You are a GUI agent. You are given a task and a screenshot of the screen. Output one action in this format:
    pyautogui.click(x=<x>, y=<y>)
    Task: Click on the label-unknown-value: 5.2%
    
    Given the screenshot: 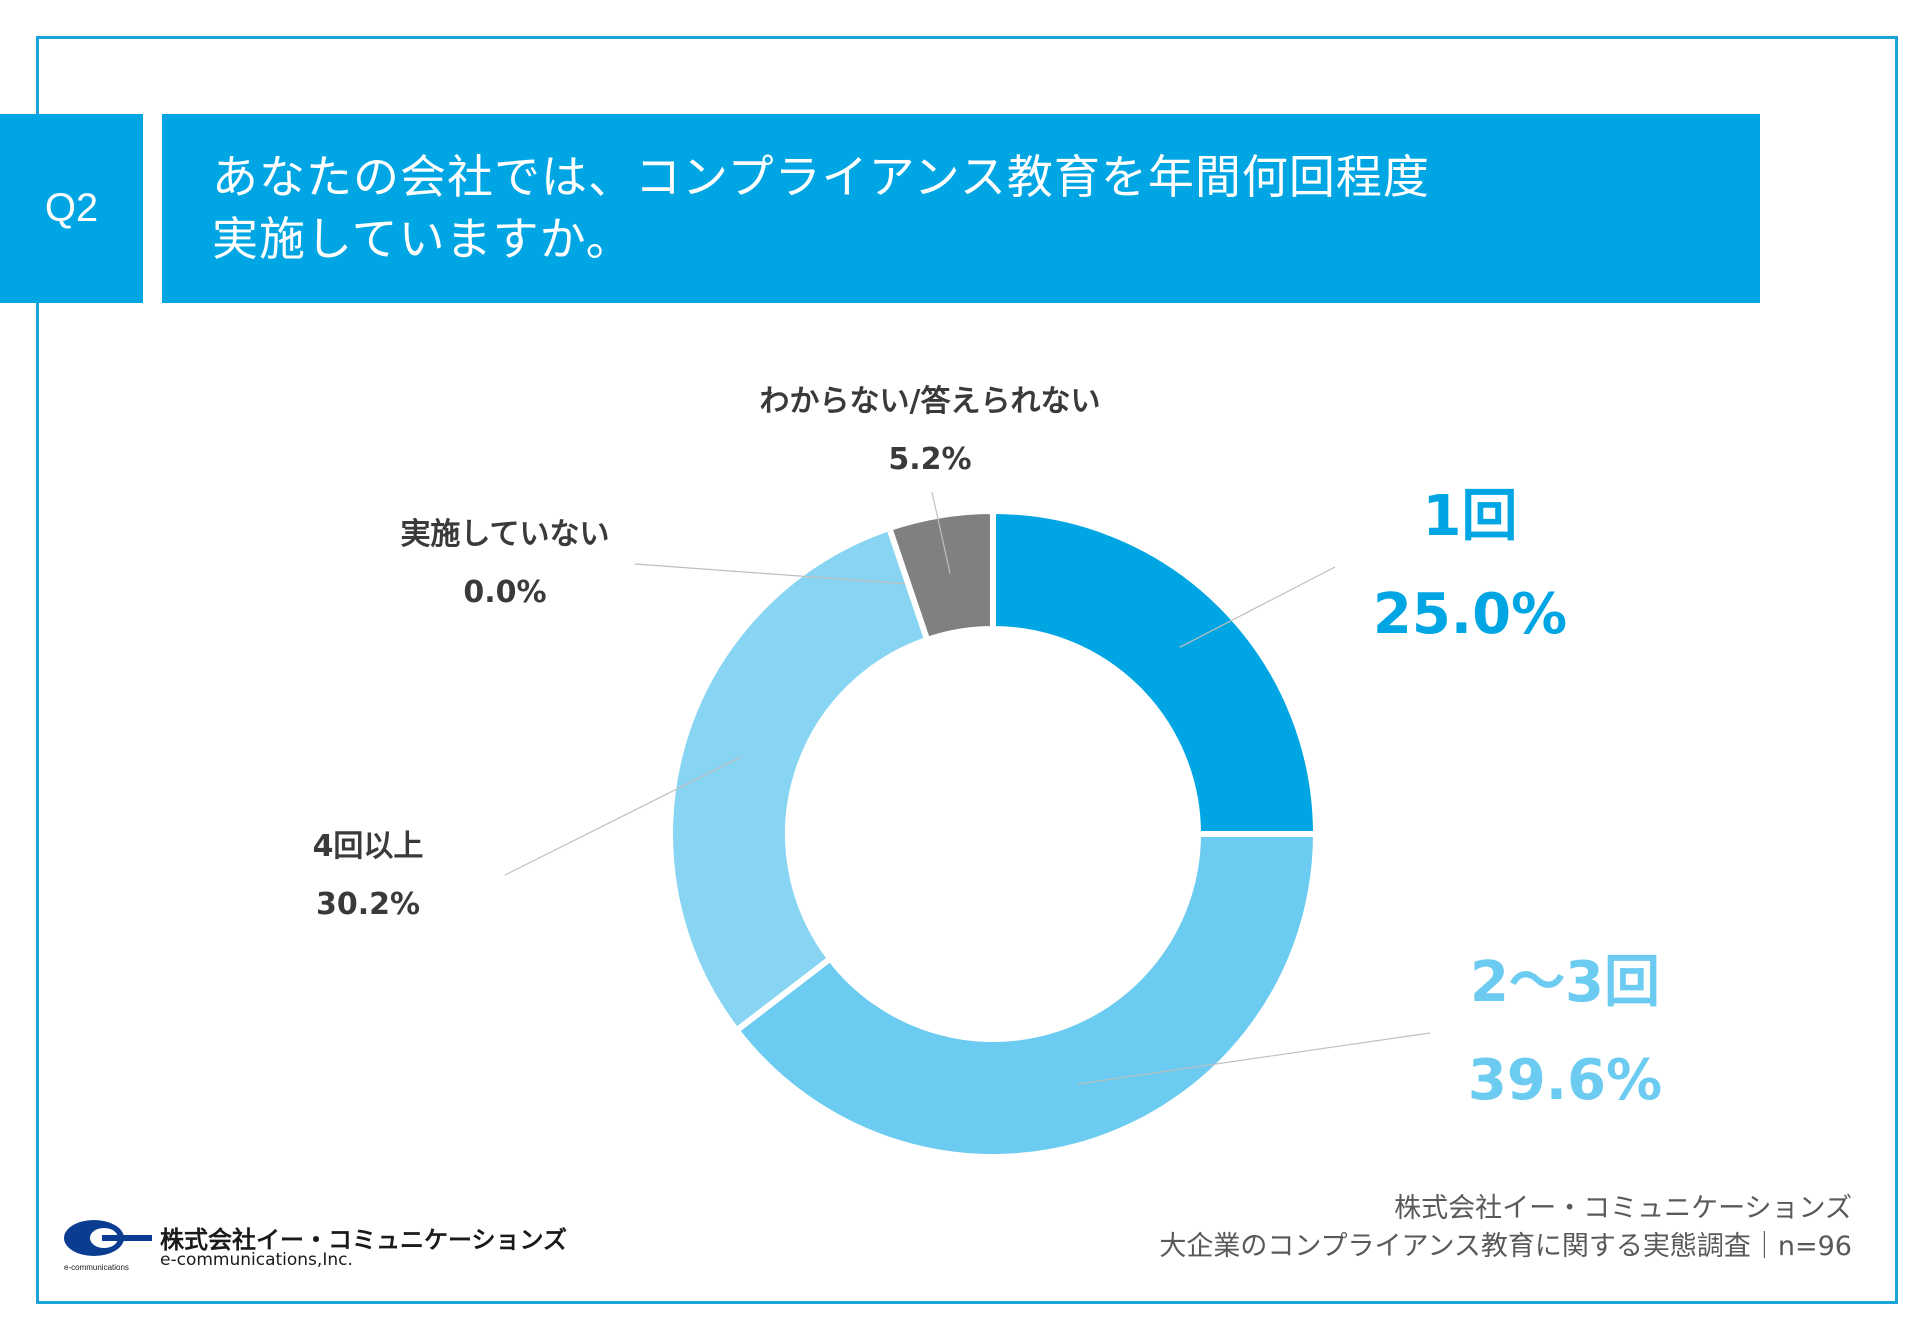 What is the action you would take?
    pyautogui.click(x=930, y=459)
    